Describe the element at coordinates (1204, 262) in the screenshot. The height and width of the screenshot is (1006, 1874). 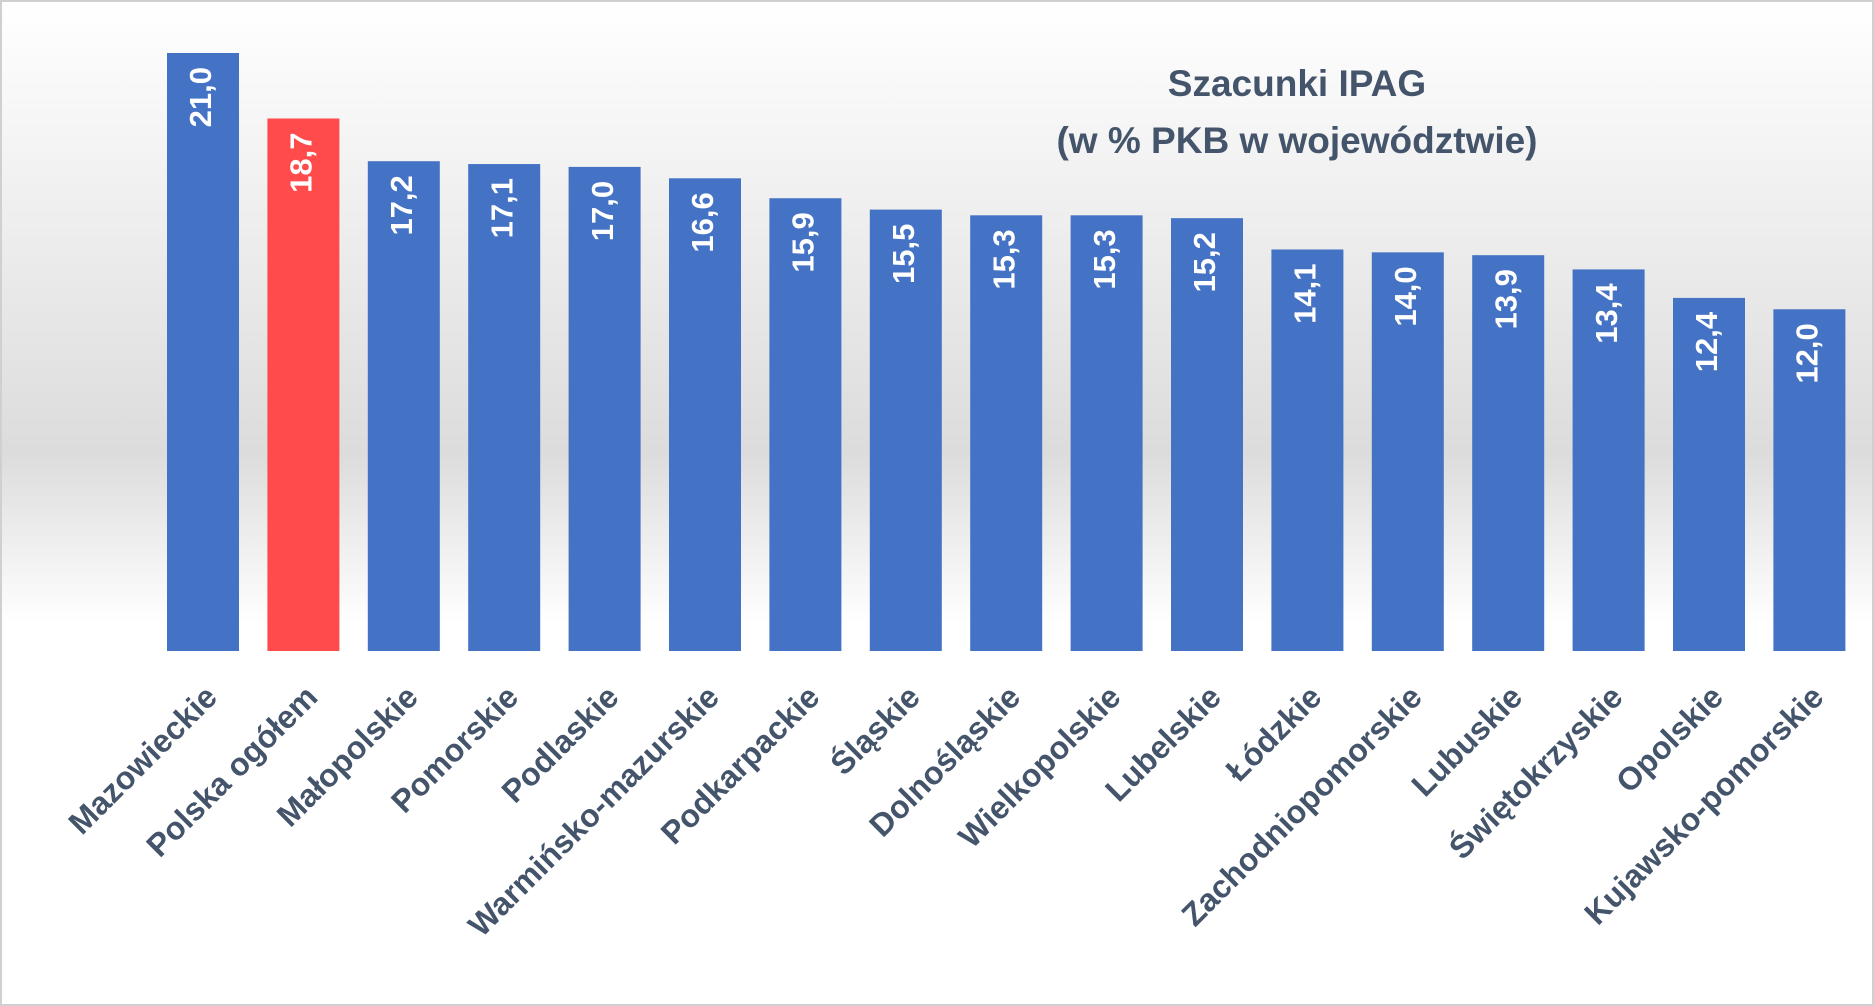
I see `value-label: 15,2` at that location.